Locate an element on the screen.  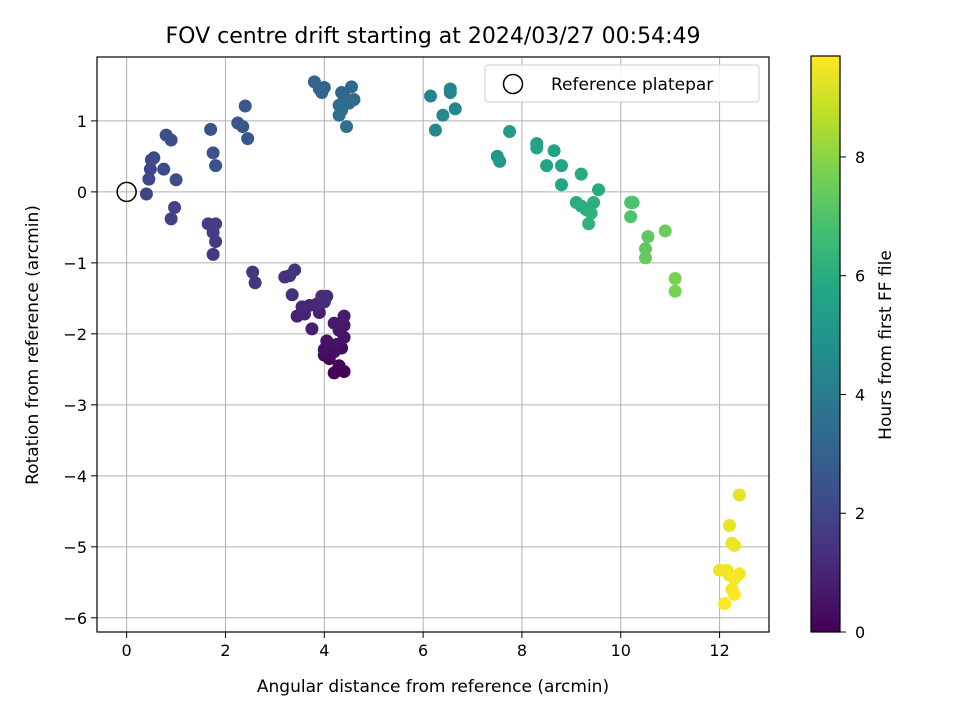
x-tick-label: 2 is located at coordinates (225, 650).